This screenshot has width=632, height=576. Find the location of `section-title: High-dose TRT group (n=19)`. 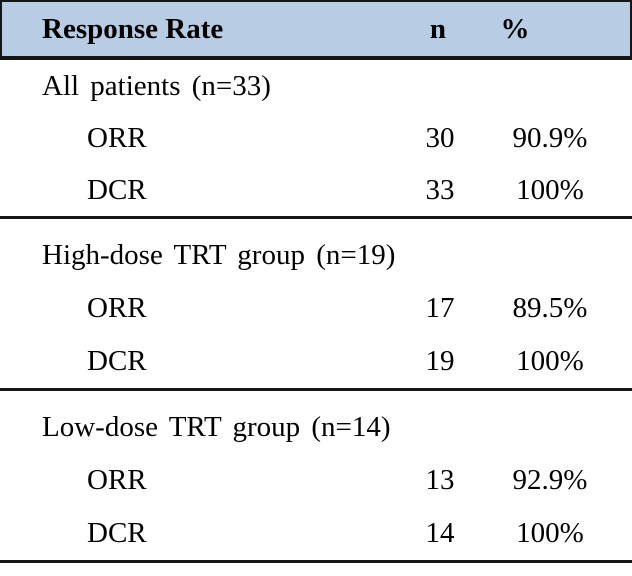

section-title: High-dose TRT group (n=19) is located at coordinates (219, 255).